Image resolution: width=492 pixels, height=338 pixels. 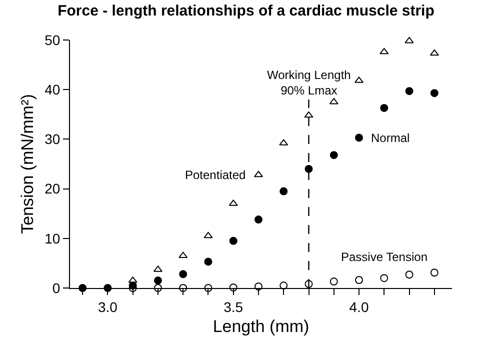 I want to click on y-axis-title: Tension (mN/mm²), so click(x=28, y=164).